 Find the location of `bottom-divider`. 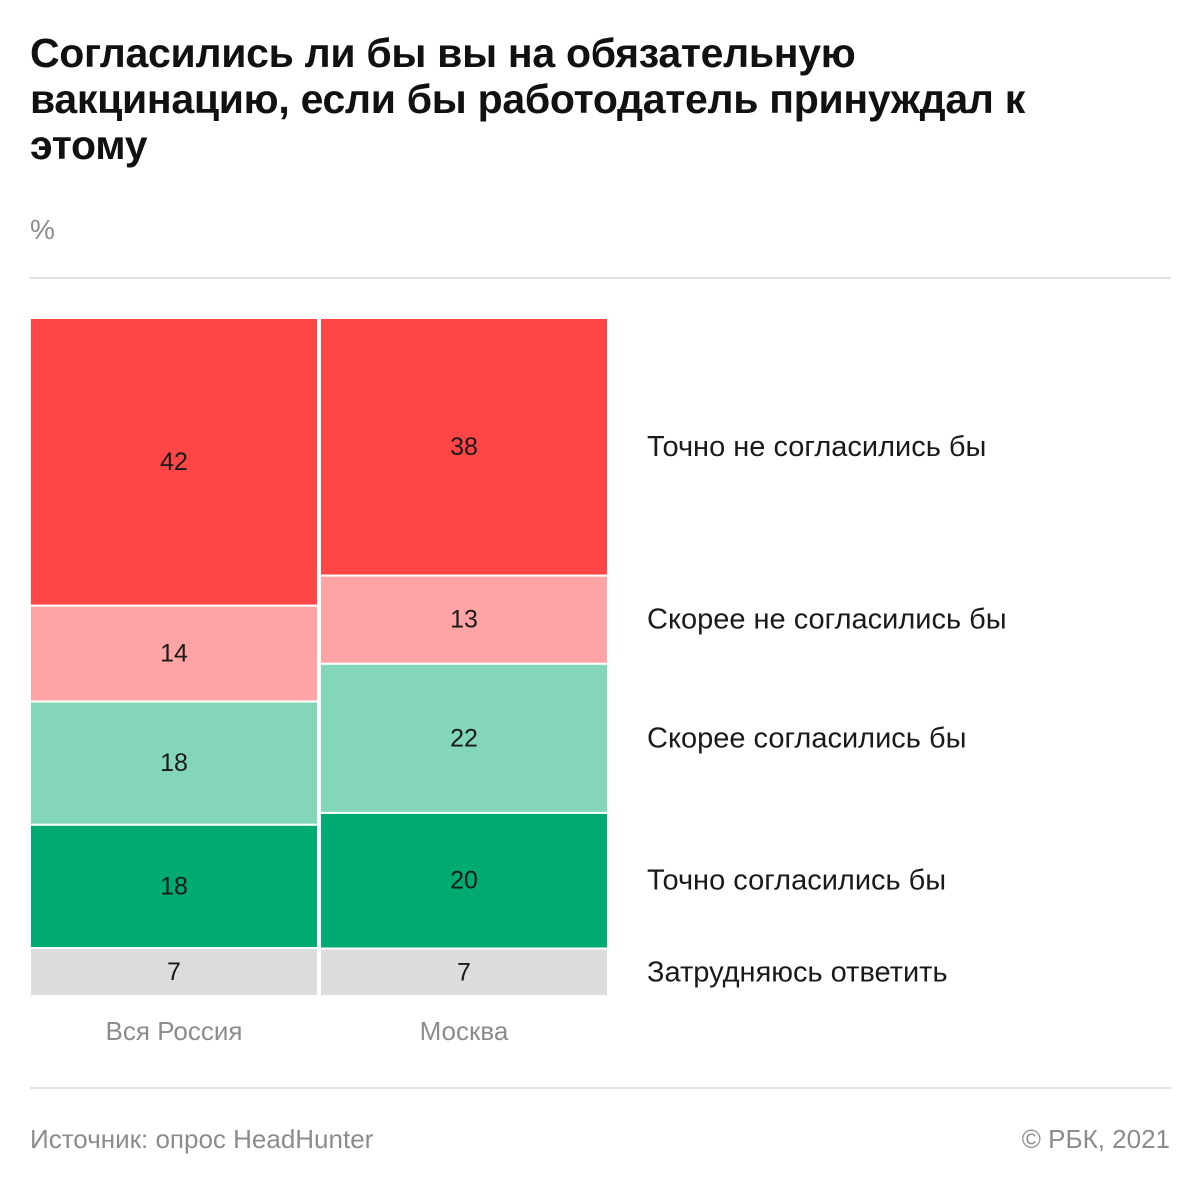

bottom-divider is located at coordinates (600, 1088).